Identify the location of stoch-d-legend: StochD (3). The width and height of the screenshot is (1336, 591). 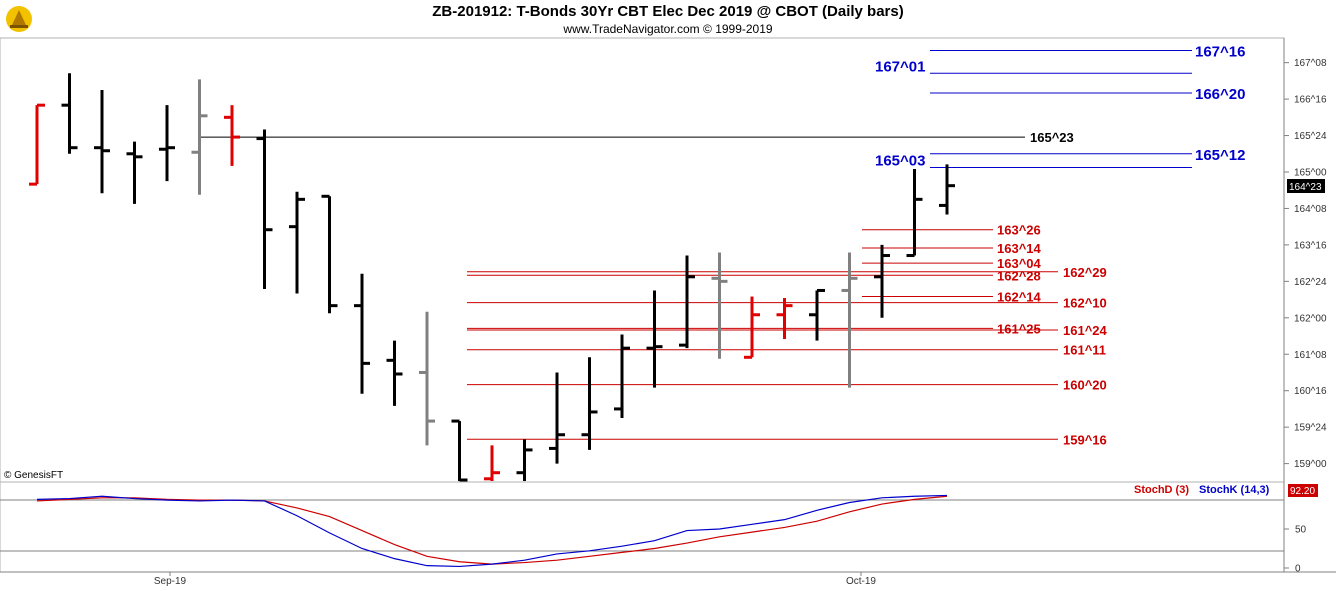
(1161, 490).